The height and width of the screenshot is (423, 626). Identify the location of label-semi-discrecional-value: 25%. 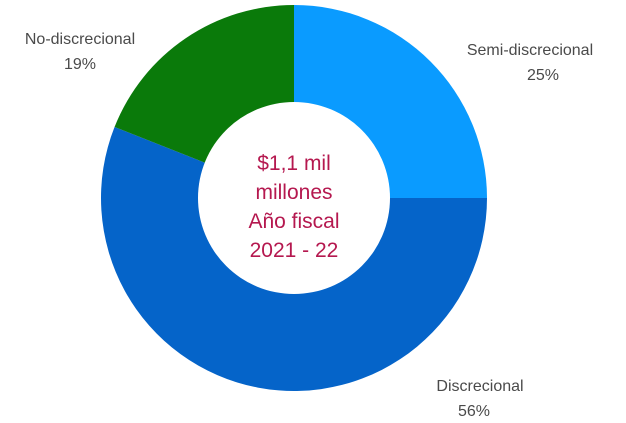
(543, 75).